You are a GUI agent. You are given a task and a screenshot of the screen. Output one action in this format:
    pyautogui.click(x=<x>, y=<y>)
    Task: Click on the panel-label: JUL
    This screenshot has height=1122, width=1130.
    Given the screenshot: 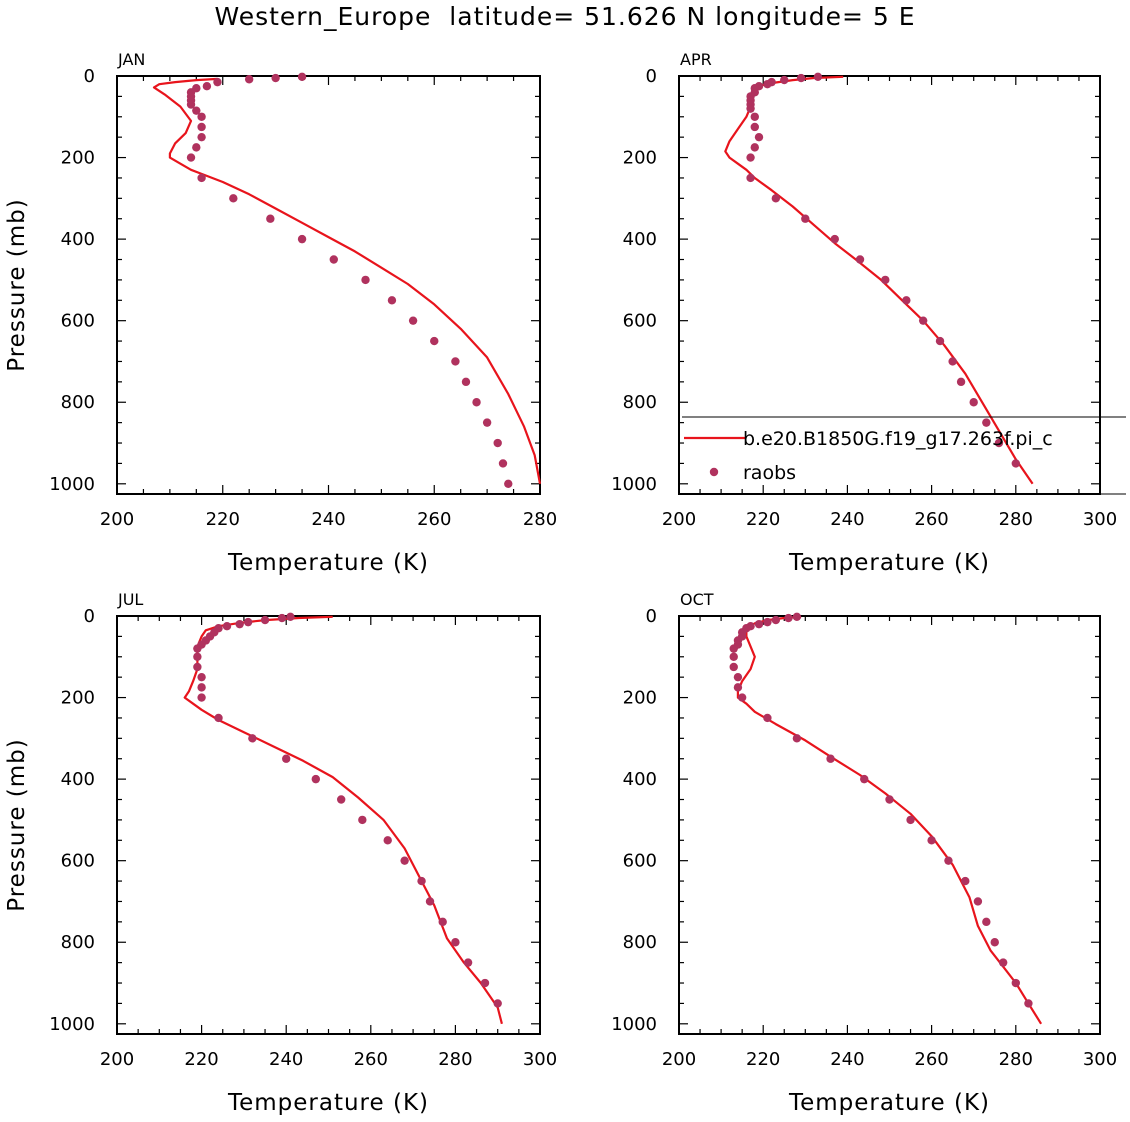 What is the action you would take?
    pyautogui.click(x=130, y=599)
    